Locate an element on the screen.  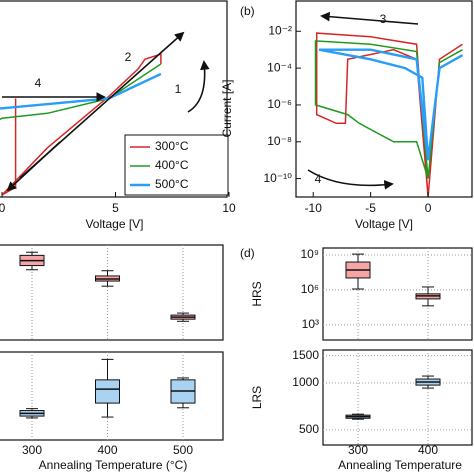
y-tick-label: 10⁻⁸ is located at coordinates (279, 141).